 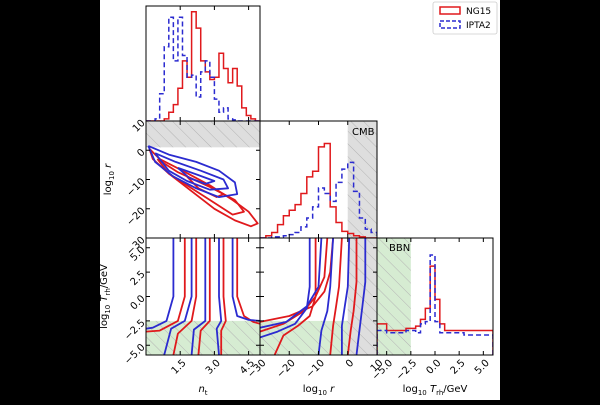 I want to click on histogram-log10_r-IPTA2, so click(x=318, y=199).